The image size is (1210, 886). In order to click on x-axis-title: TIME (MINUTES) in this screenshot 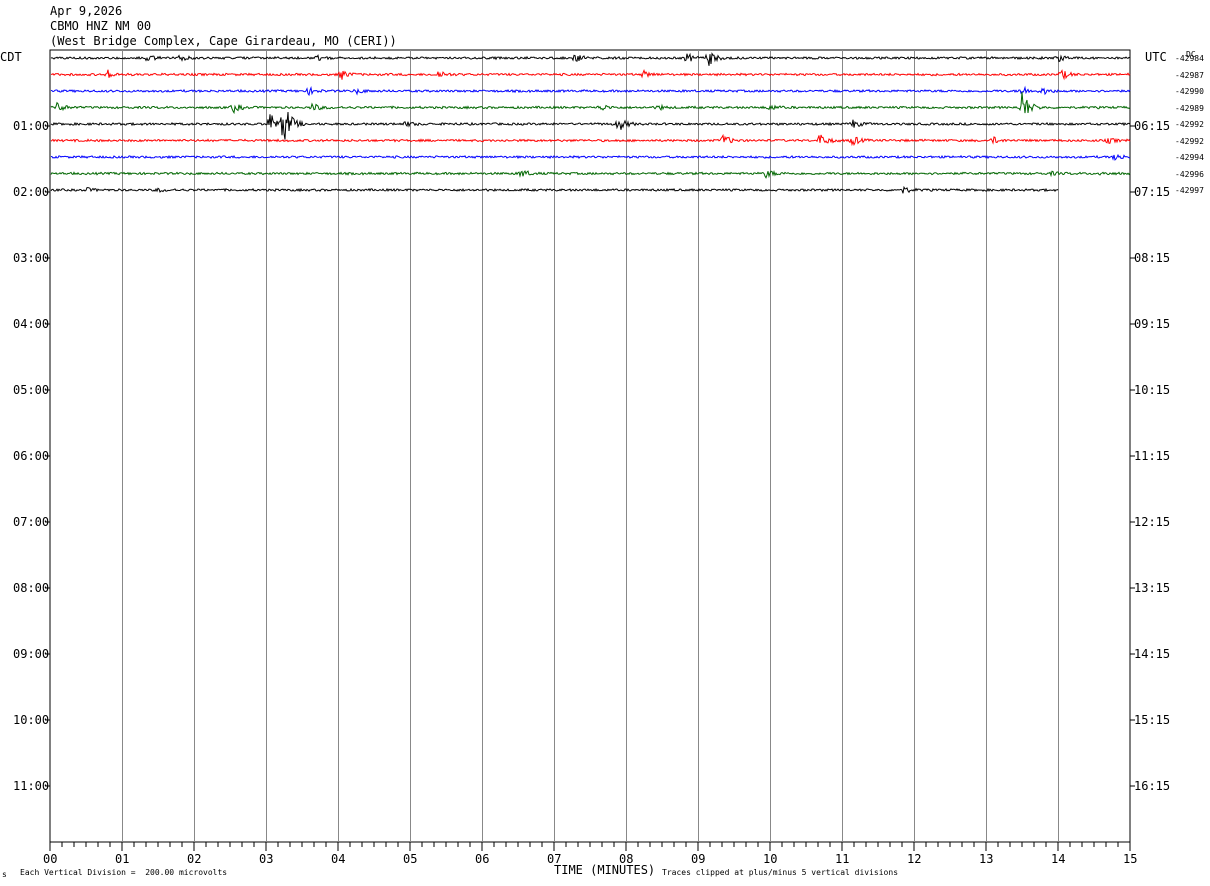, I will do `click(605, 870)`.